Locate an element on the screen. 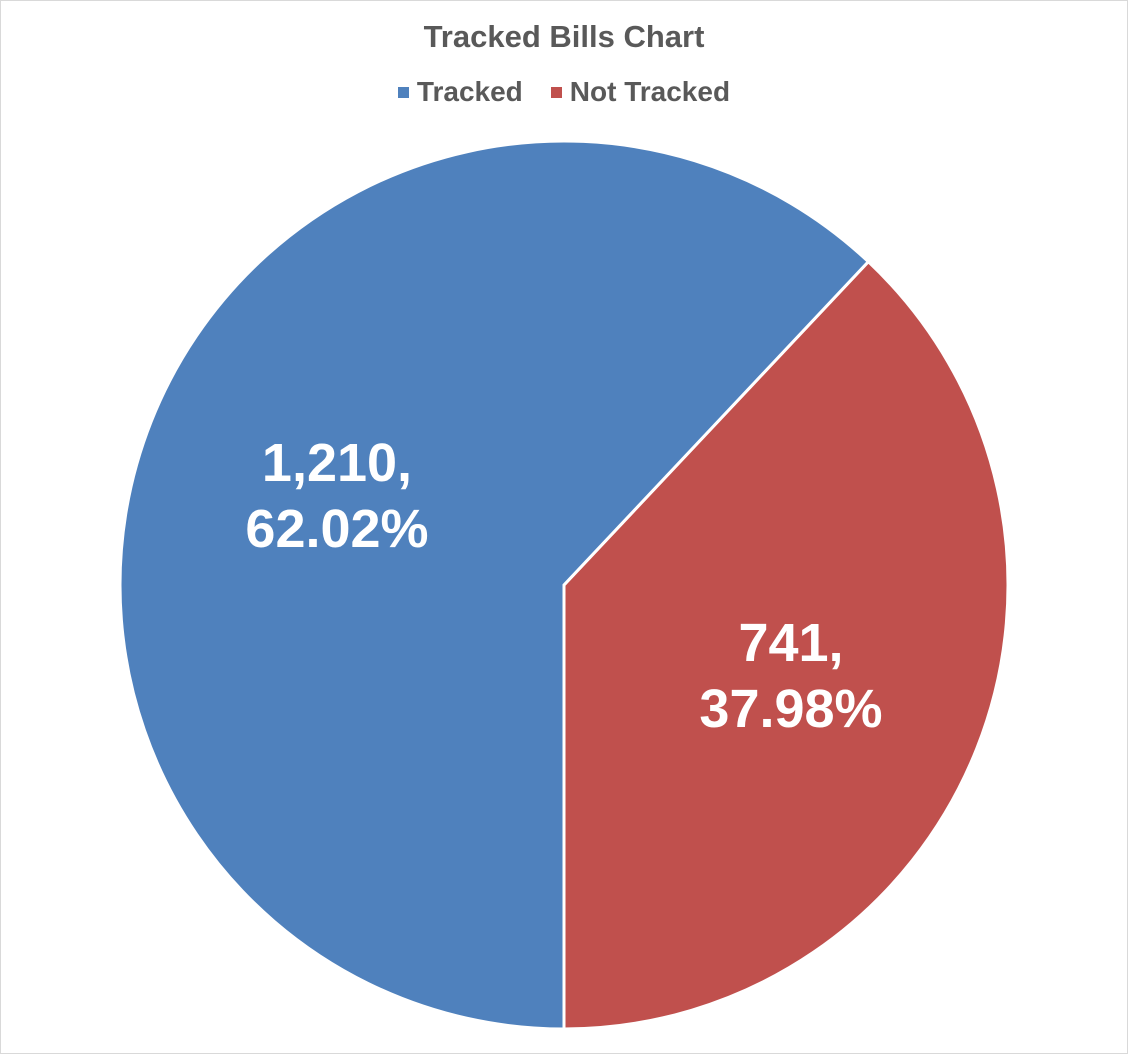 Image resolution: width=1128 pixels, height=1054 pixels. legend-label-not-tracked: Not Tracked is located at coordinates (650, 91).